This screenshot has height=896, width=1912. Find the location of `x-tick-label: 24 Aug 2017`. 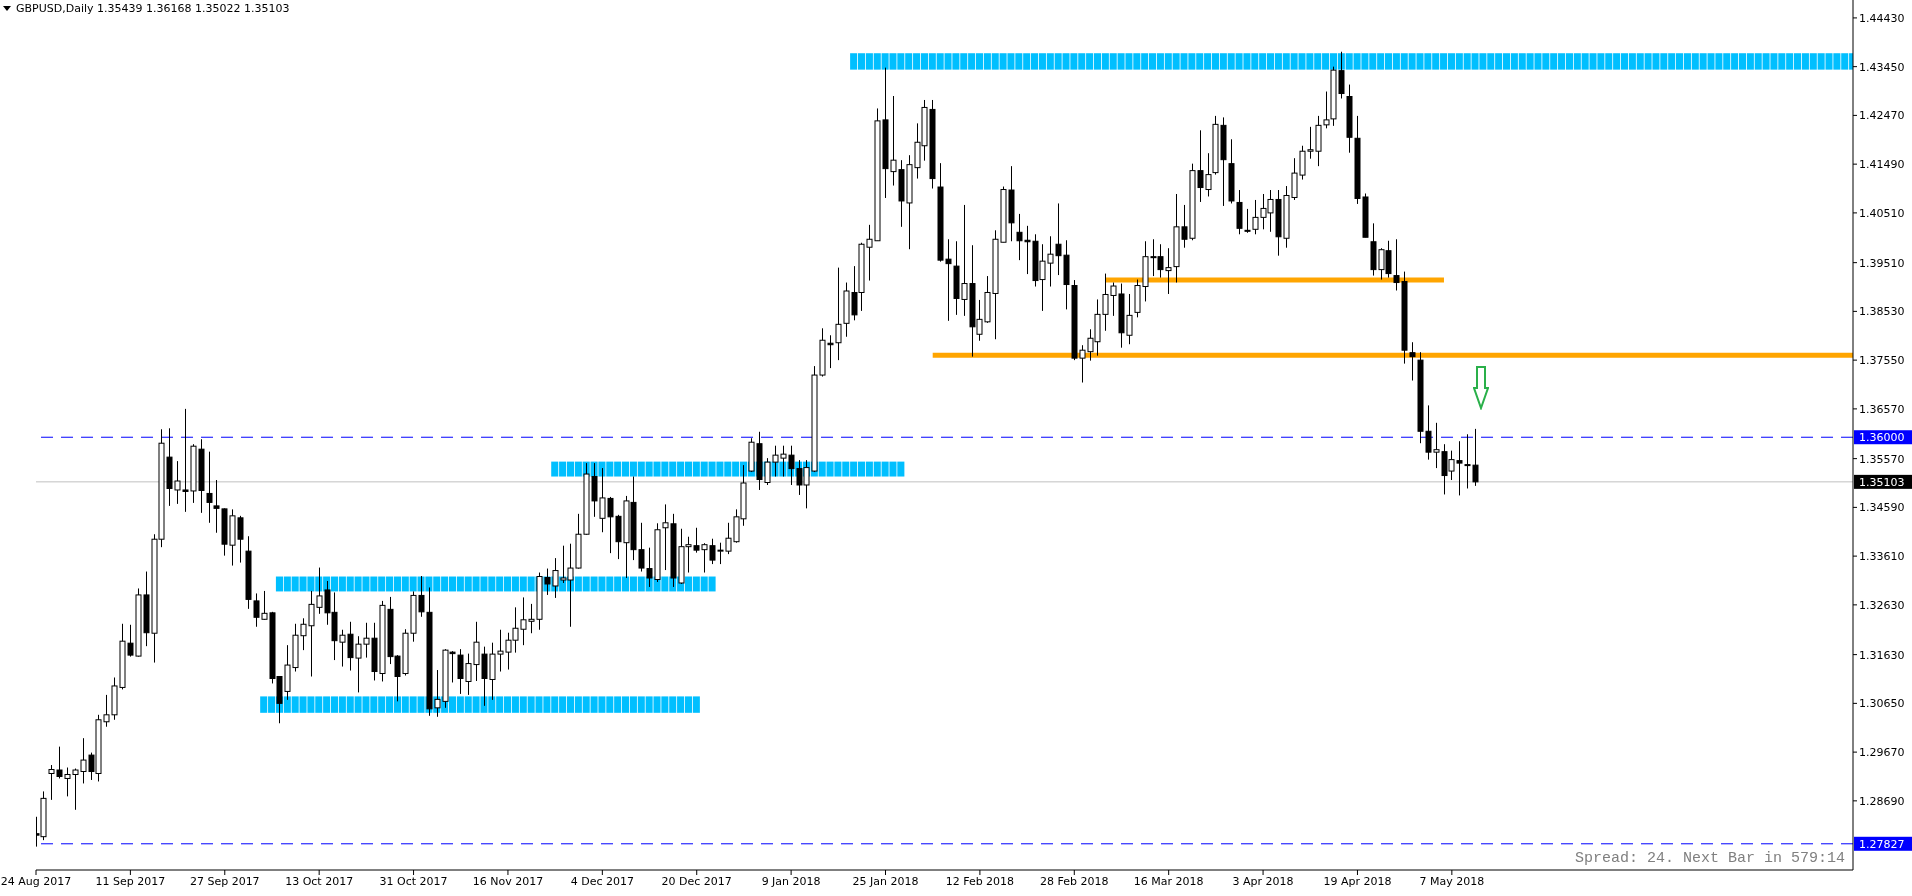

x-tick-label: 24 Aug 2017 is located at coordinates (36, 881).